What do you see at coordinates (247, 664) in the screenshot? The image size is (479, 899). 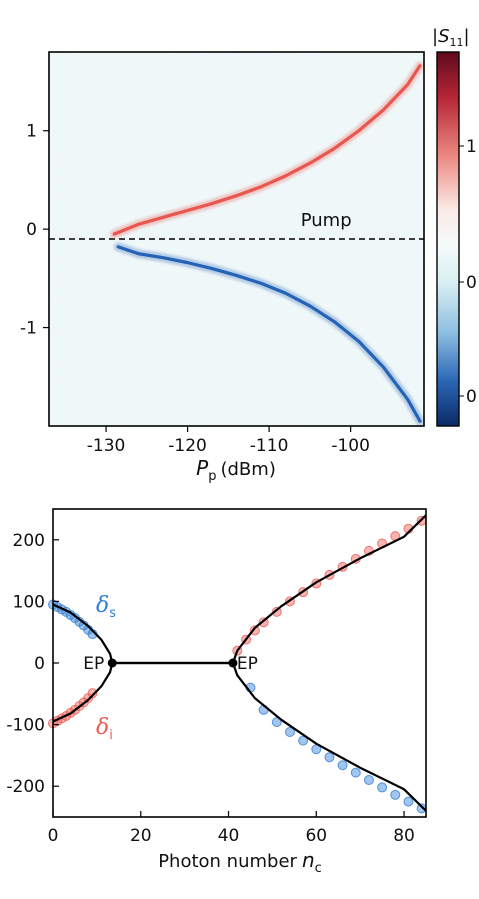 I see `ep-label-1: EP` at bounding box center [247, 664].